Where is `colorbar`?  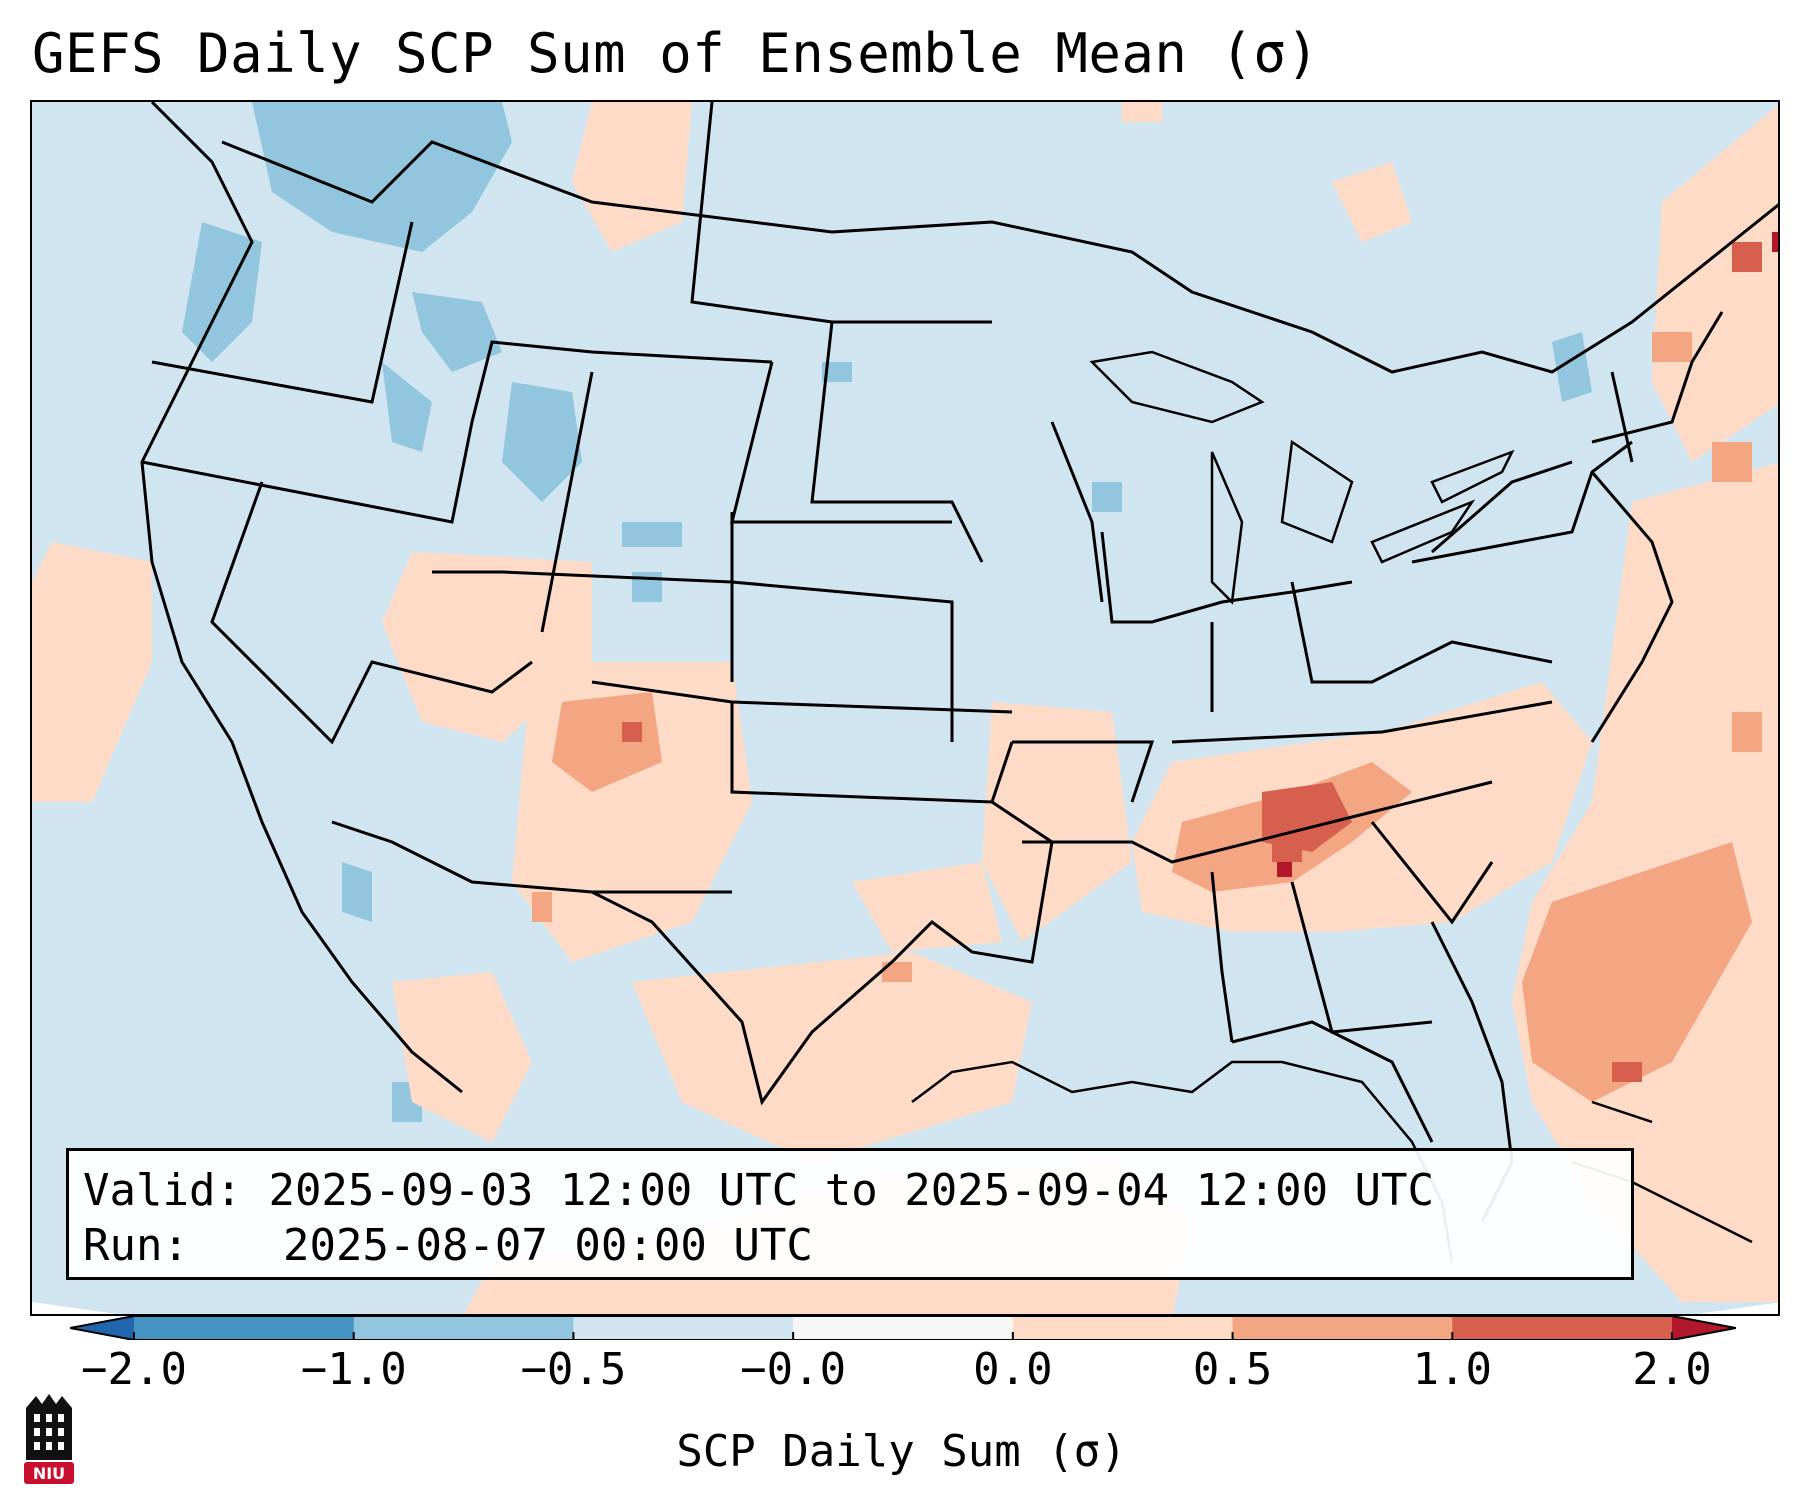
colorbar is located at coordinates (903, 1328).